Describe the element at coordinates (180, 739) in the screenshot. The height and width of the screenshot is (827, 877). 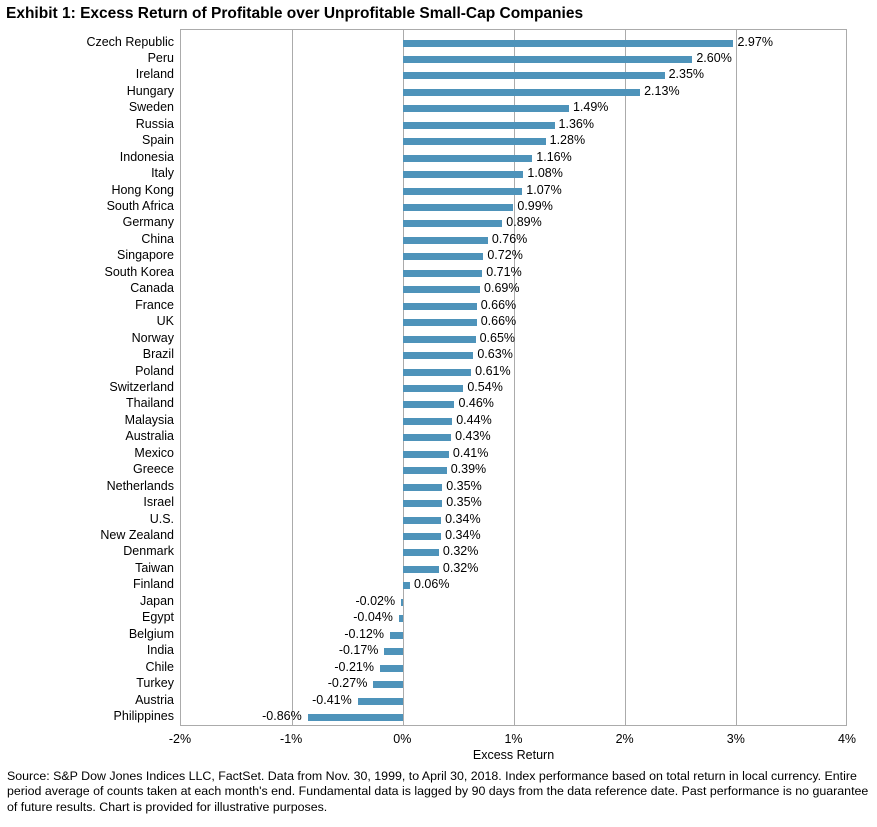
I see `x-tick-label: -2%` at that location.